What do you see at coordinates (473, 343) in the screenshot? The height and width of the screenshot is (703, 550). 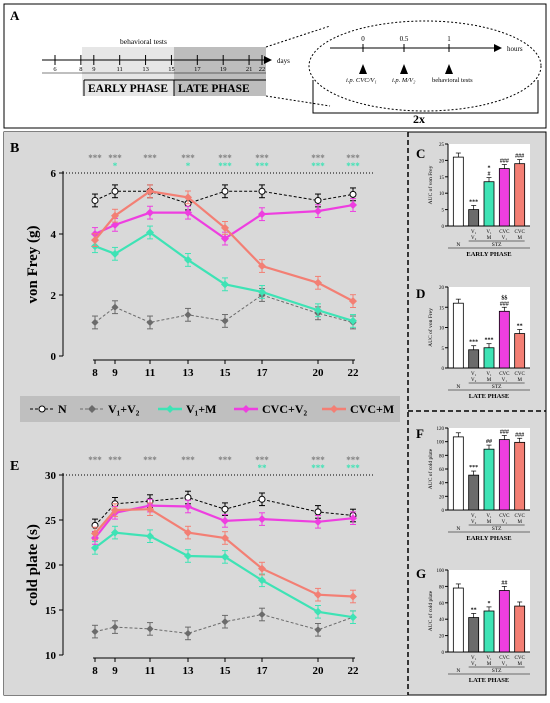 I see `bar-sig: ***` at bounding box center [473, 343].